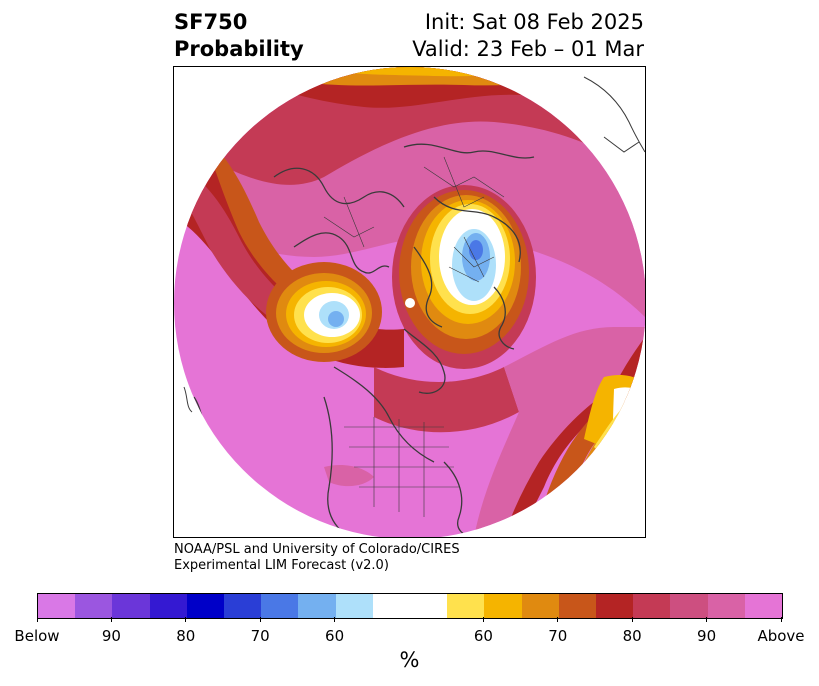  What do you see at coordinates (37, 636) in the screenshot?
I see `colorbar-tick-label: Below` at bounding box center [37, 636].